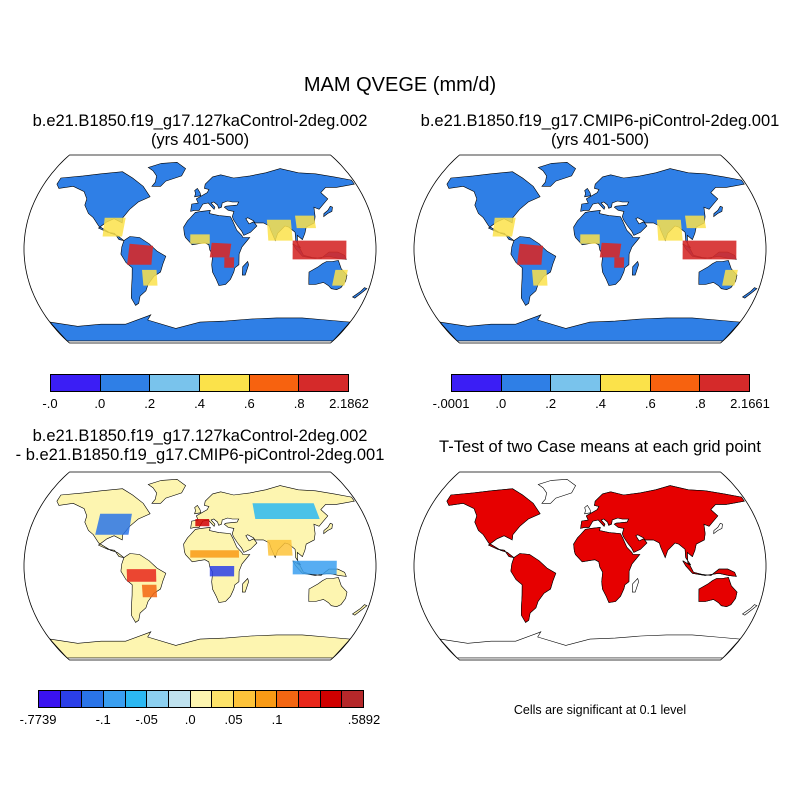 The width and height of the screenshot is (800, 800). I want to click on map-difference, so click(200, 566).